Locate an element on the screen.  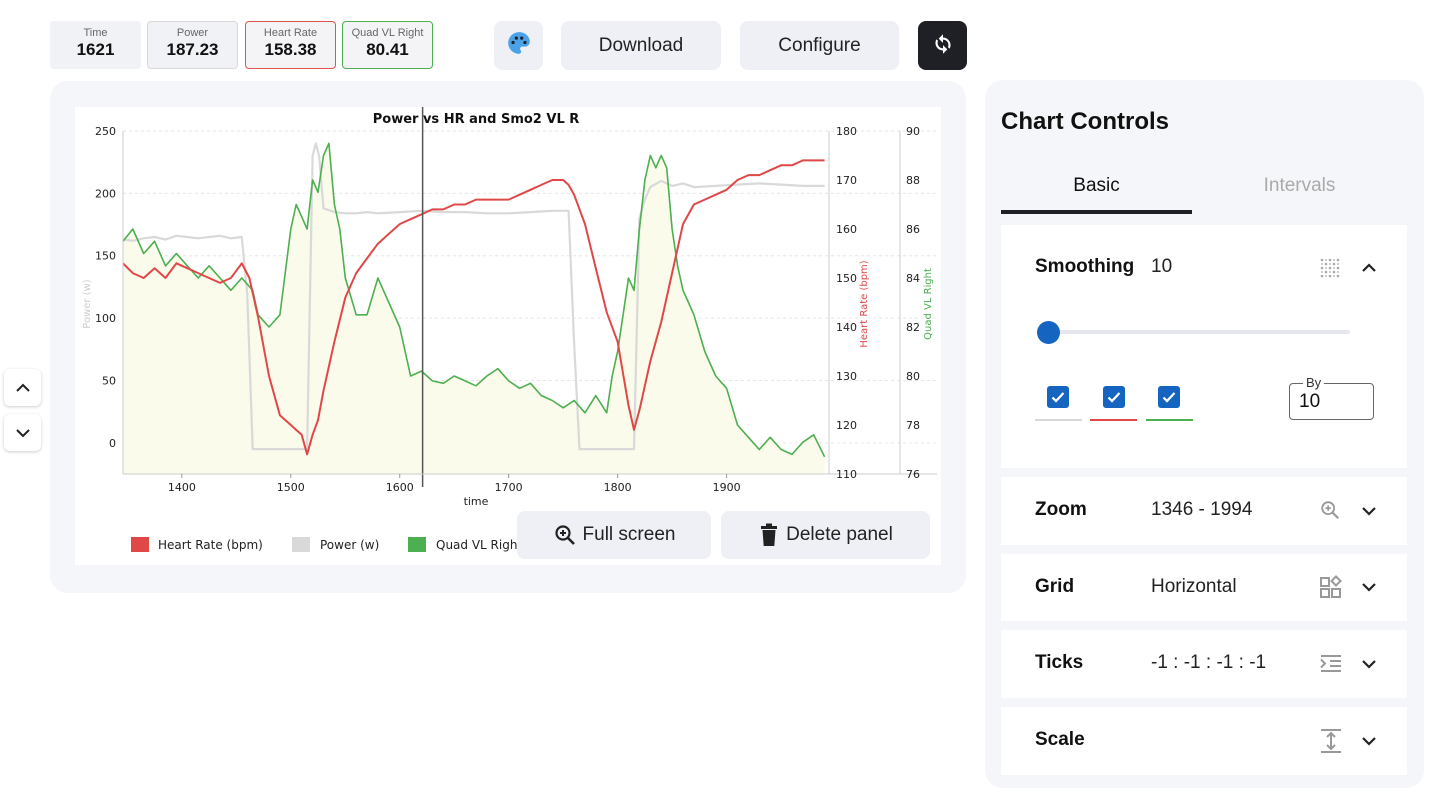
x-tick-label: 1700 is located at coordinates (509, 487).